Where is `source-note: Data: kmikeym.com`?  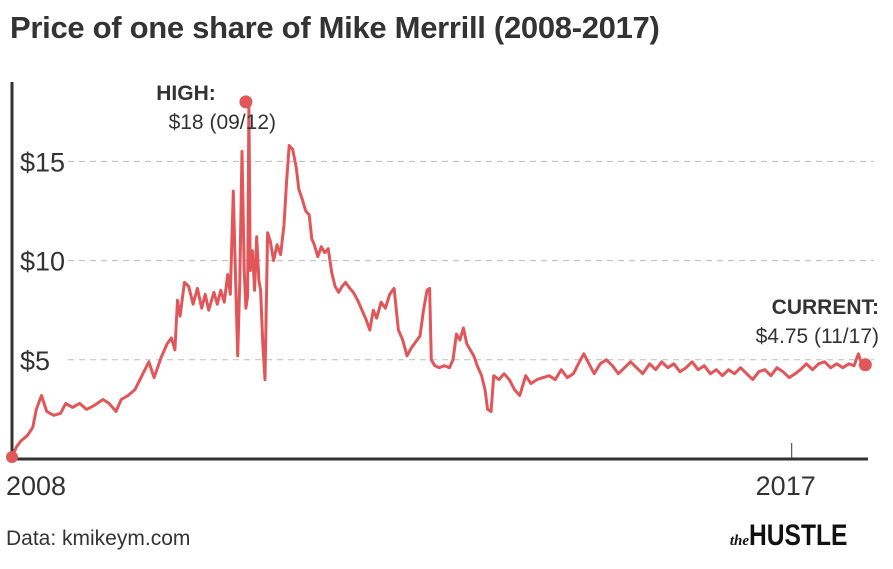 source-note: Data: kmikeym.com is located at coordinates (98, 538).